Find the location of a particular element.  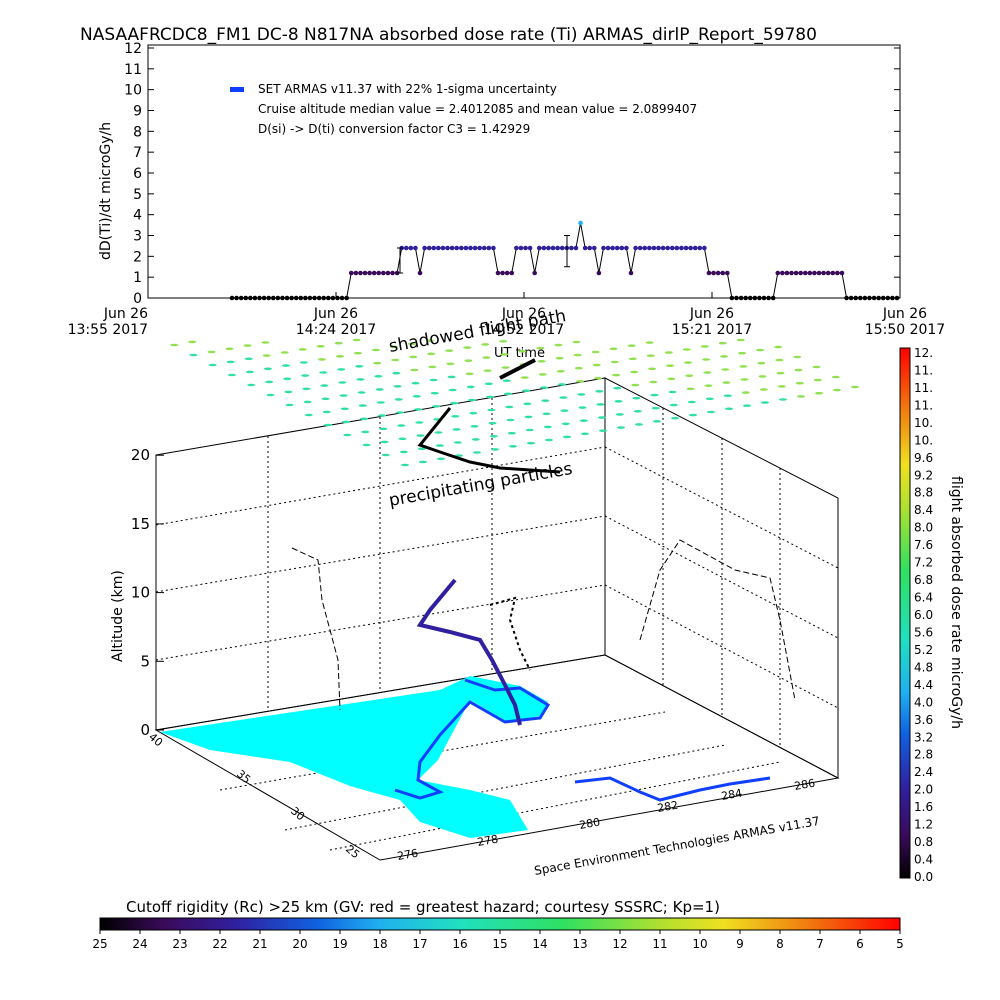

dose-colorbar-tick-label: 3.2 is located at coordinates (923, 737).